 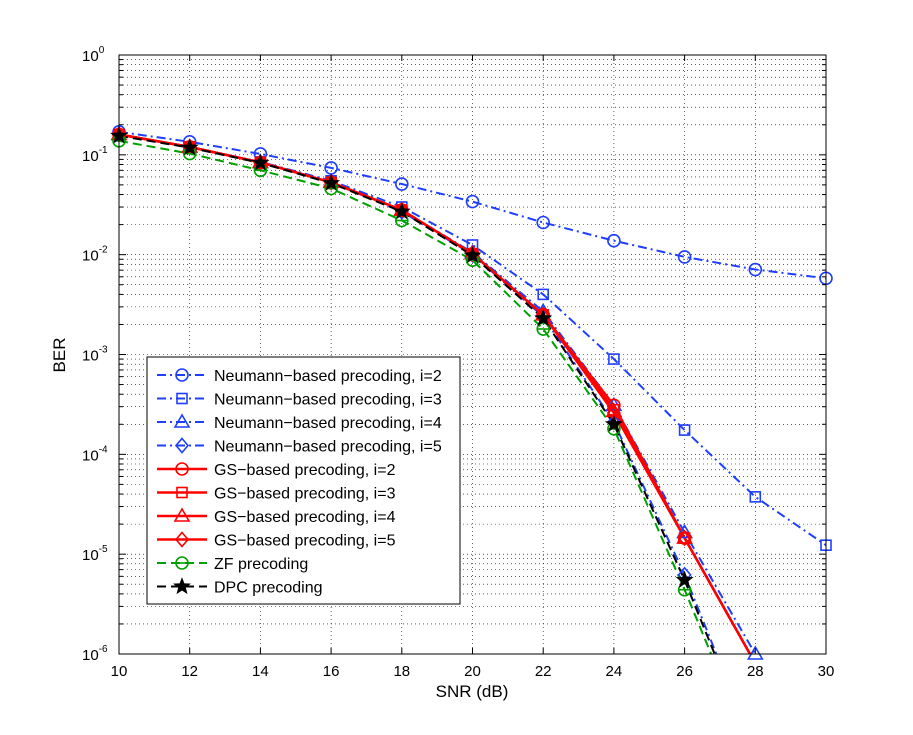 I want to click on y-tick-label: 10⁻⁵, so click(x=95, y=554).